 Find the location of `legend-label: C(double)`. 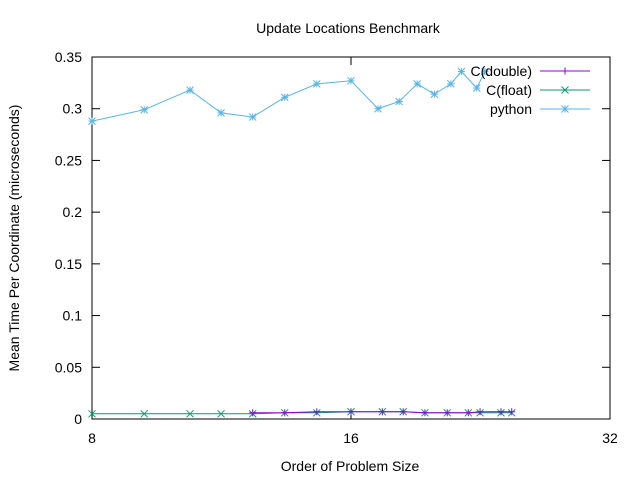

legend-label: C(double) is located at coordinates (501, 71).